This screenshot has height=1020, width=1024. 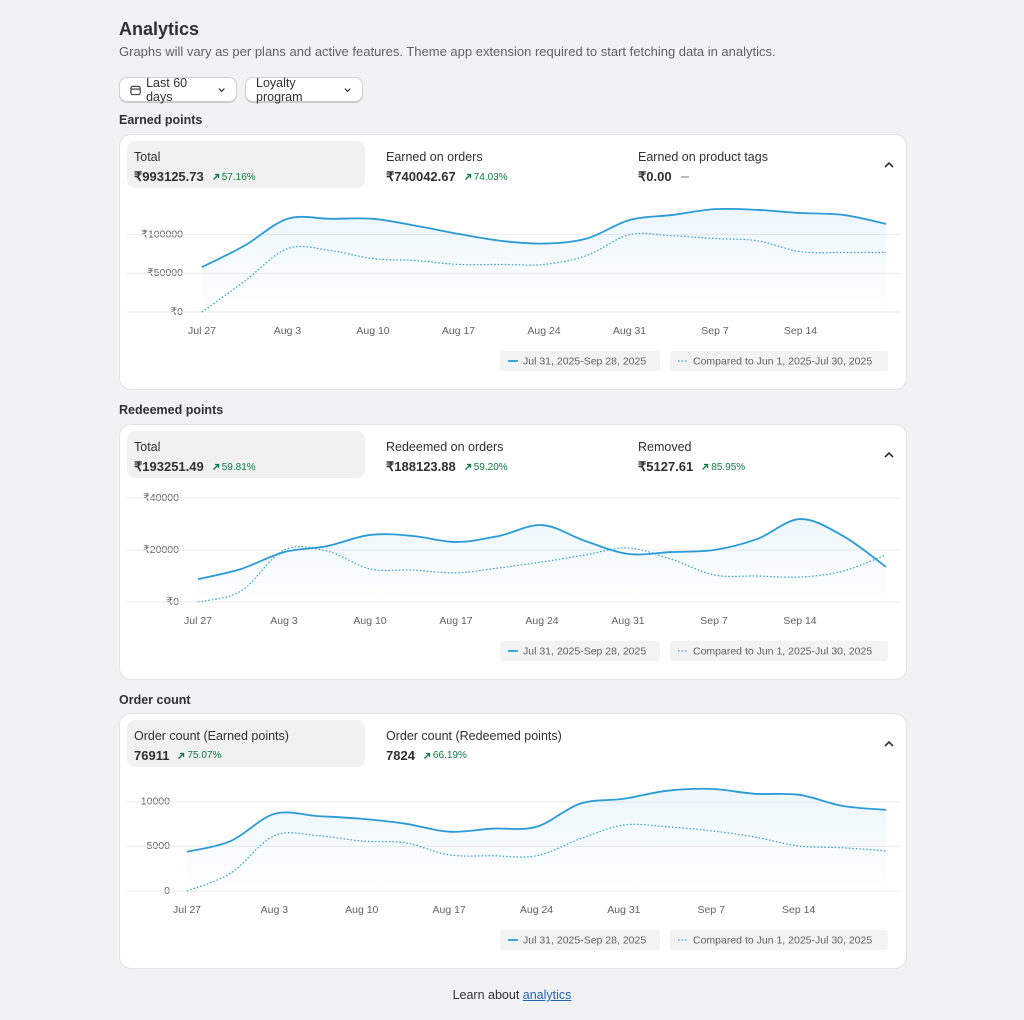 I want to click on metric-value: ₹740042.67, so click(x=421, y=176).